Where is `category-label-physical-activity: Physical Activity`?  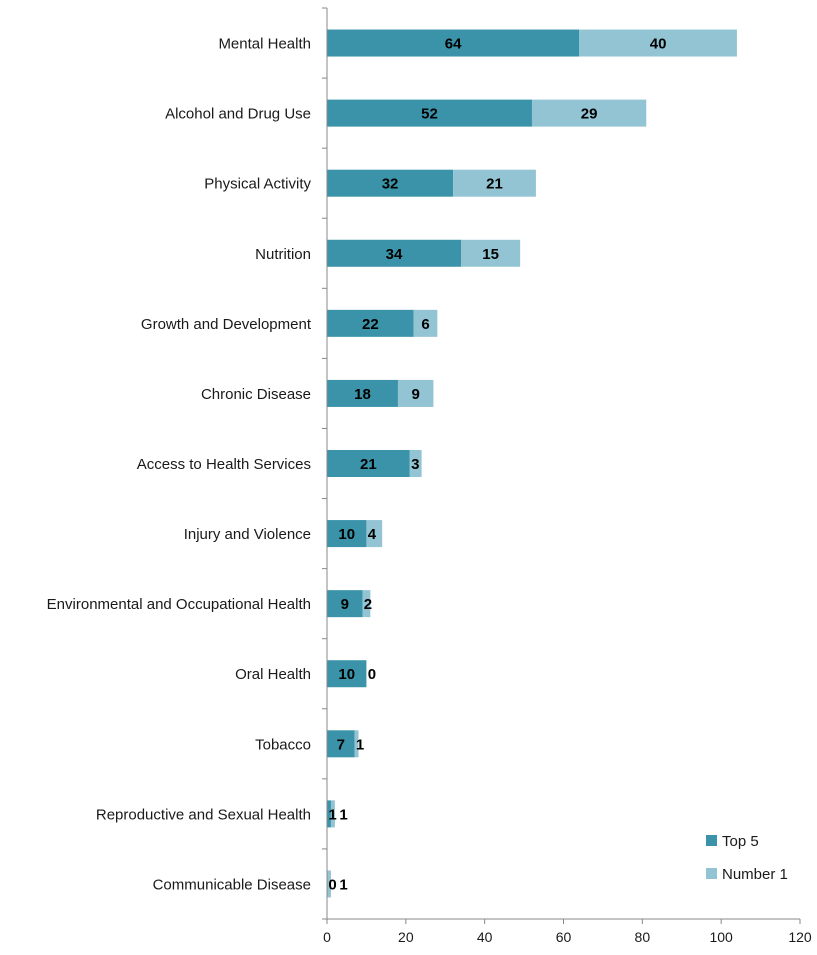
category-label-physical-activity: Physical Activity is located at coordinates (257, 184).